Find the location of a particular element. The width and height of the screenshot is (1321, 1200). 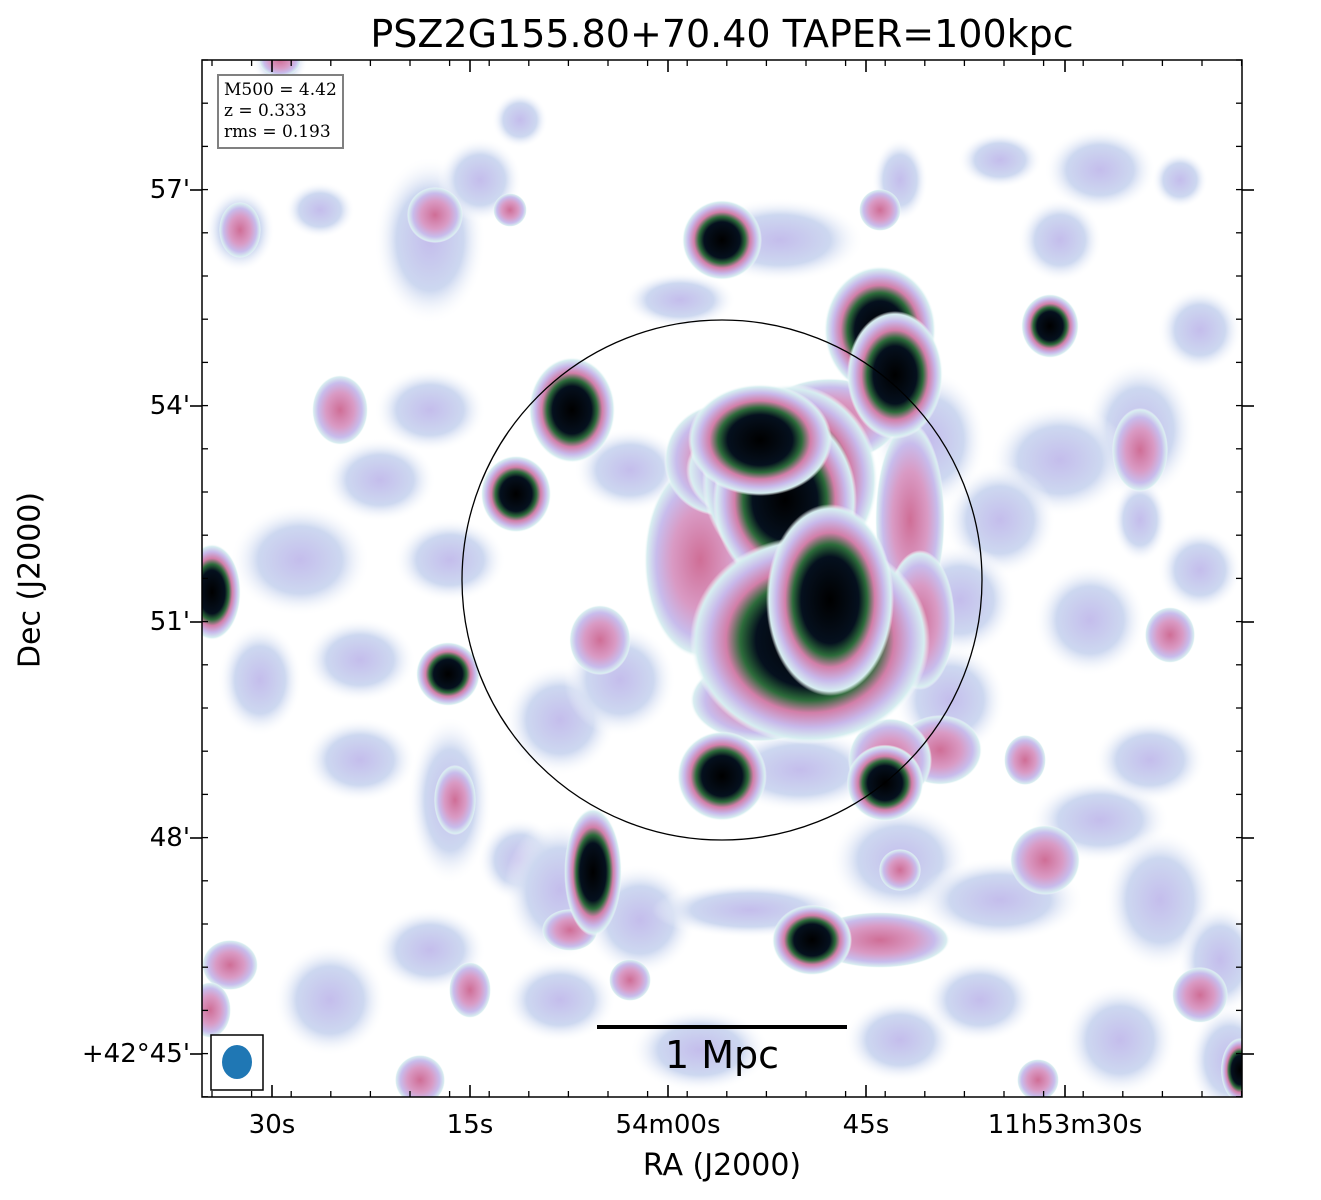

scale-bar-label: 1 Mpc is located at coordinates (722, 1055).